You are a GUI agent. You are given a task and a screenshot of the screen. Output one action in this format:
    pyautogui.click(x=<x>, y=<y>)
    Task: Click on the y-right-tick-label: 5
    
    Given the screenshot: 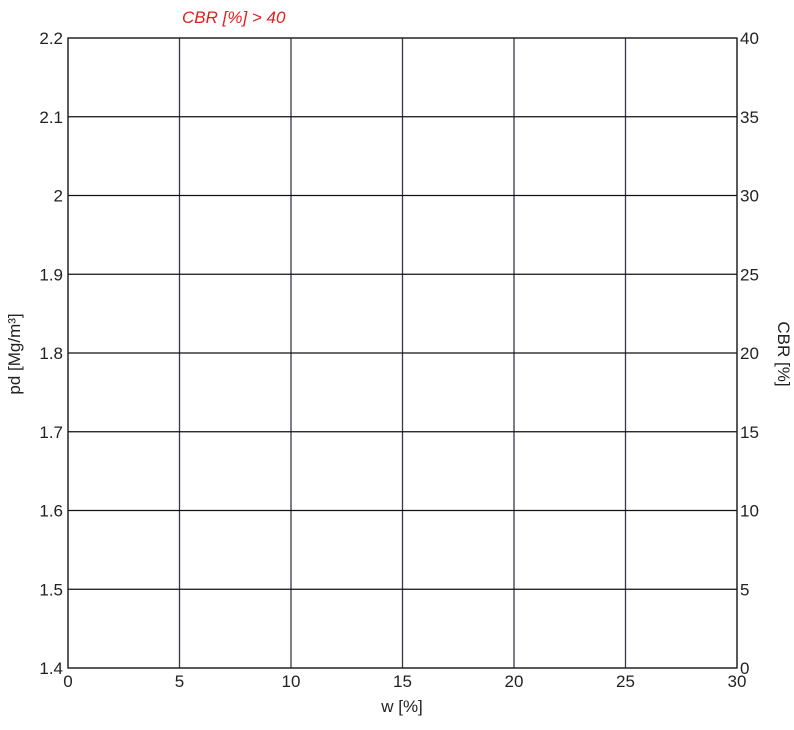 What is the action you would take?
    pyautogui.click(x=744, y=589)
    